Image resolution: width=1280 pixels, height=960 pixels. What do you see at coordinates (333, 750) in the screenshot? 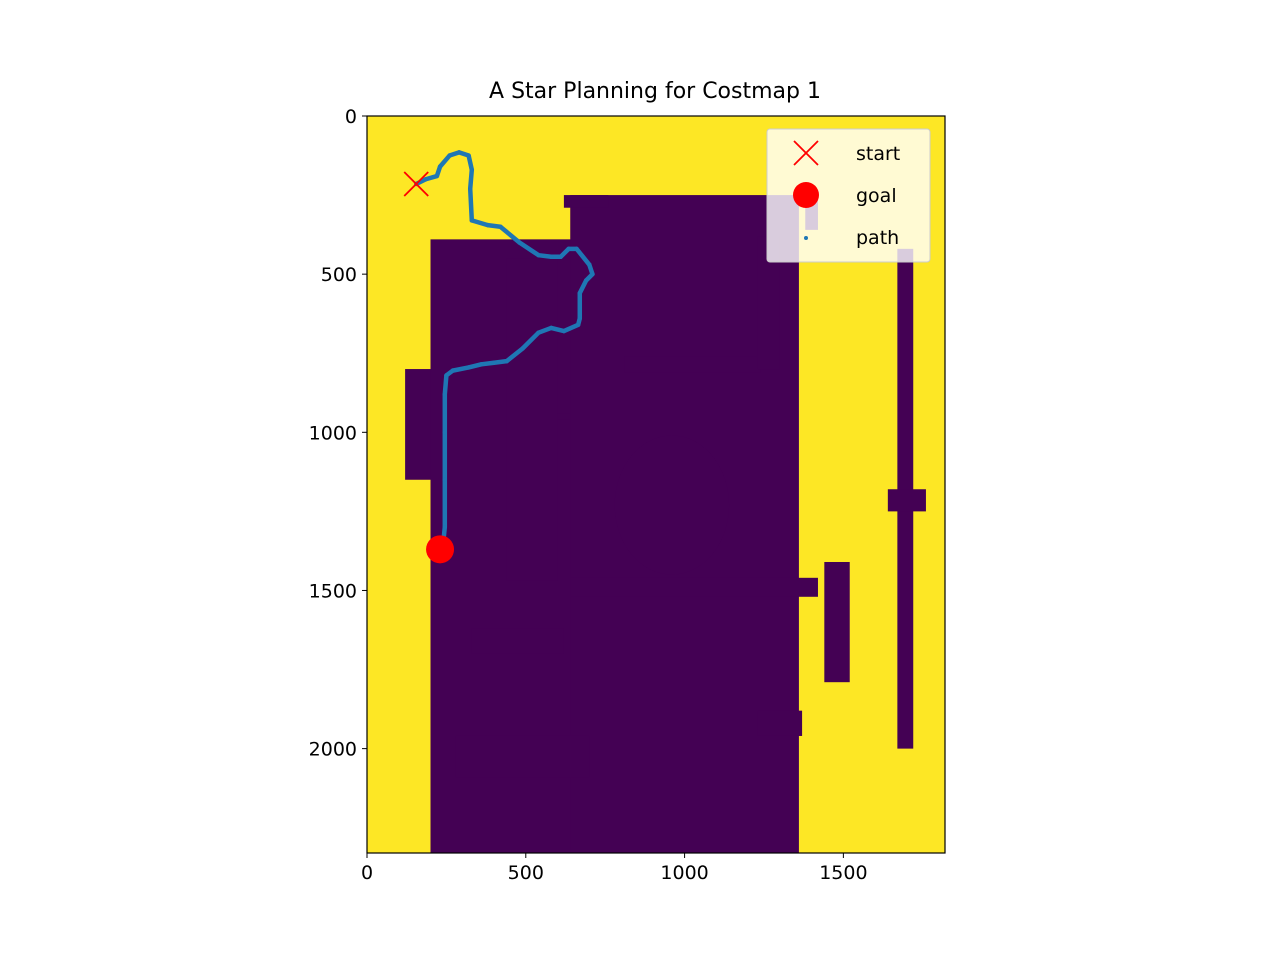
I see `y-tick-label: 2000` at bounding box center [333, 750].